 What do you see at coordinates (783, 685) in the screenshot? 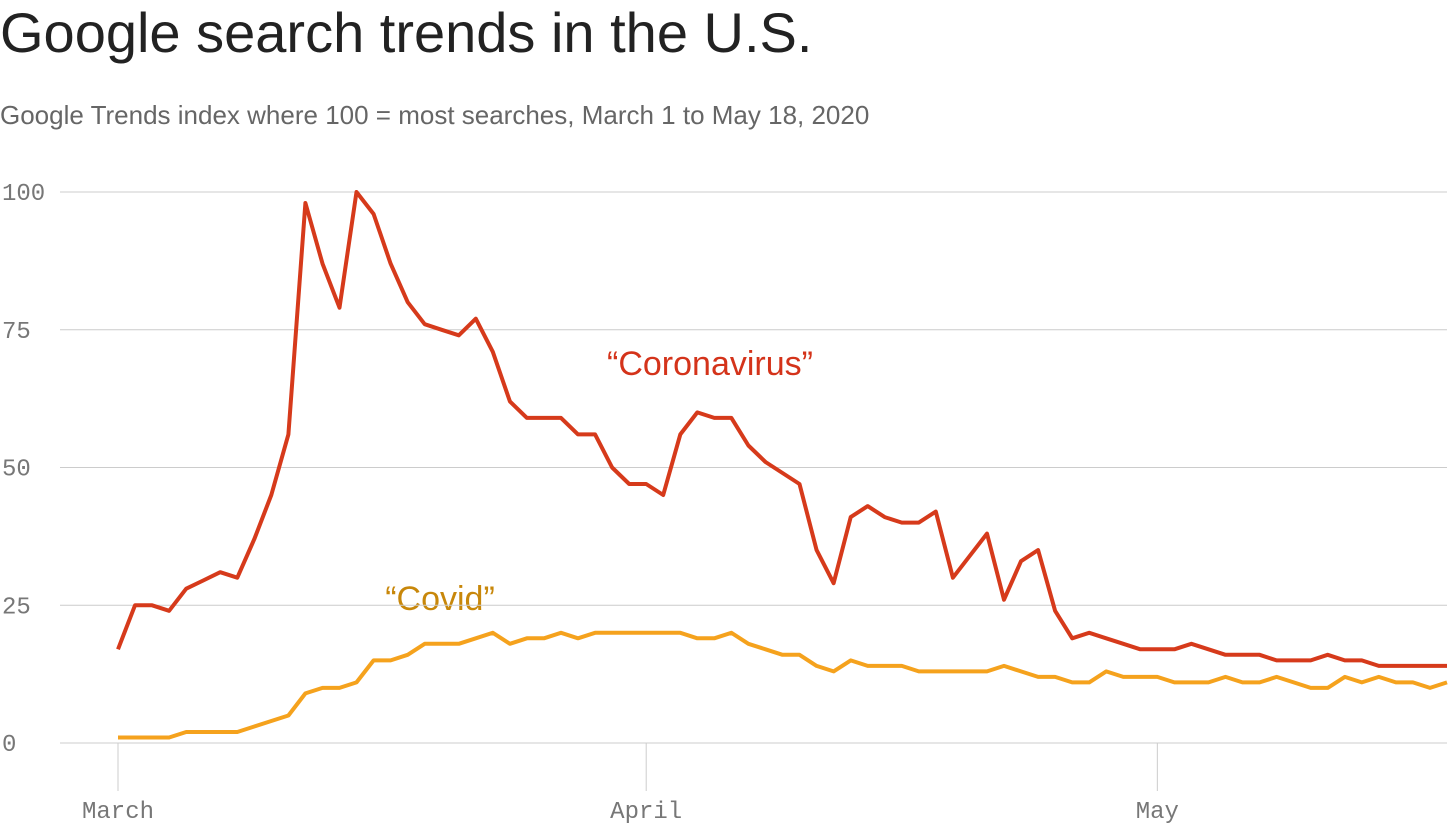
I see `series-line` at bounding box center [783, 685].